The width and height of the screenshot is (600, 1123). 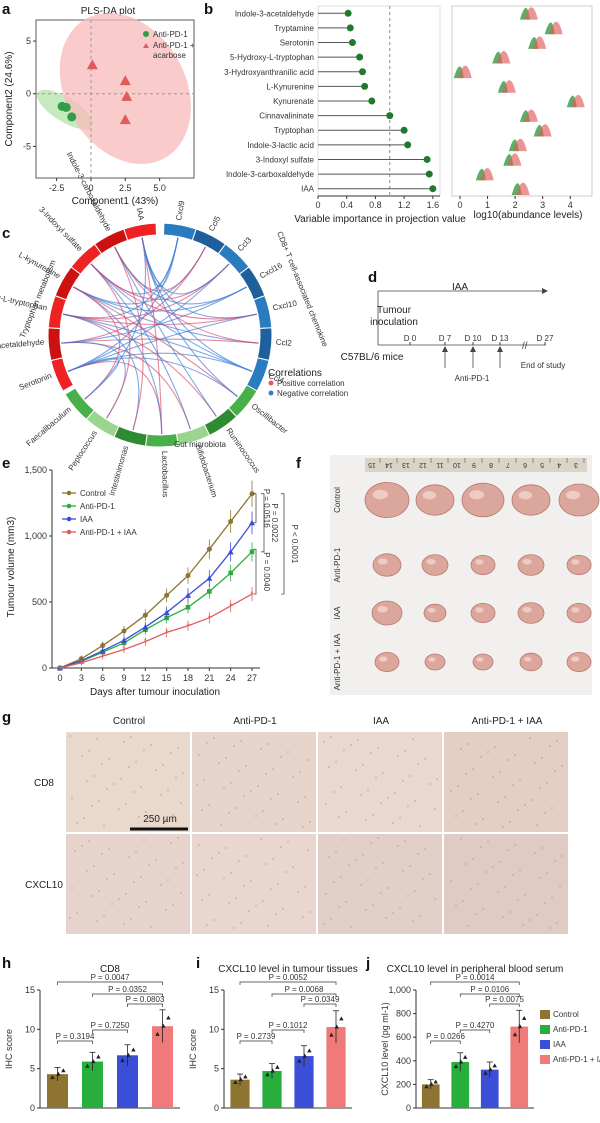 I want to click on ihc-column-label: Anti-PD-1, so click(x=255, y=721).